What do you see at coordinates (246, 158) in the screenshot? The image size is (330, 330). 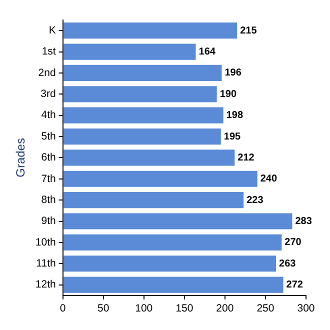 I see `data-label: 212` at bounding box center [246, 158].